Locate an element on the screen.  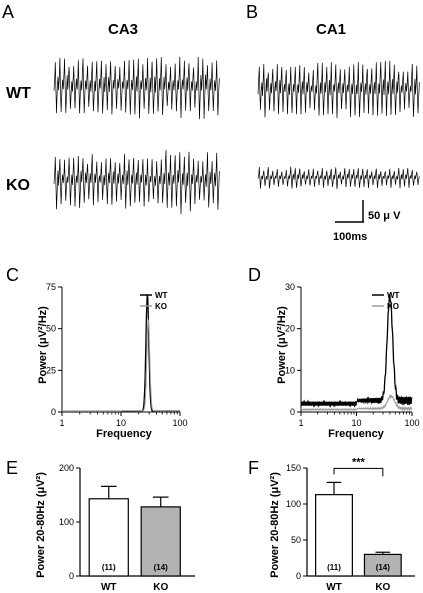
scale-bar: 50 μ V 100ms is located at coordinates (367, 221).